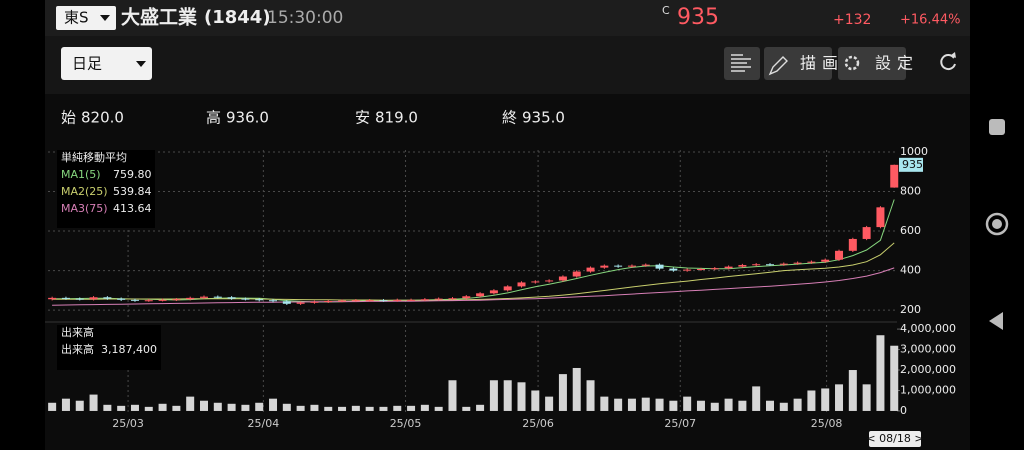 The image size is (1024, 450). I want to click on price-tag-label: 935, so click(912, 164).